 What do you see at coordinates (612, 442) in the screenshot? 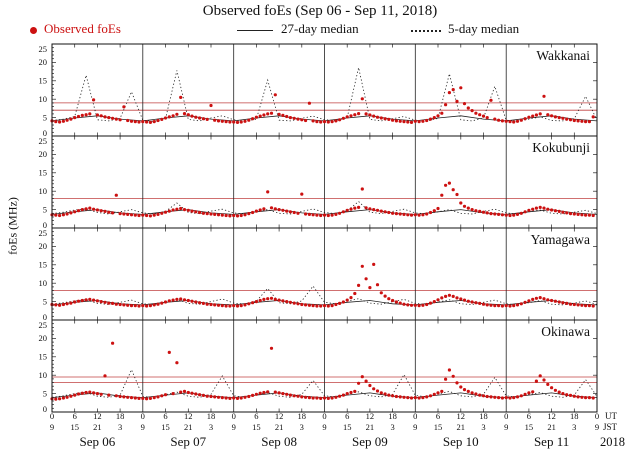
I see `svg-text: 2018` at bounding box center [612, 442].